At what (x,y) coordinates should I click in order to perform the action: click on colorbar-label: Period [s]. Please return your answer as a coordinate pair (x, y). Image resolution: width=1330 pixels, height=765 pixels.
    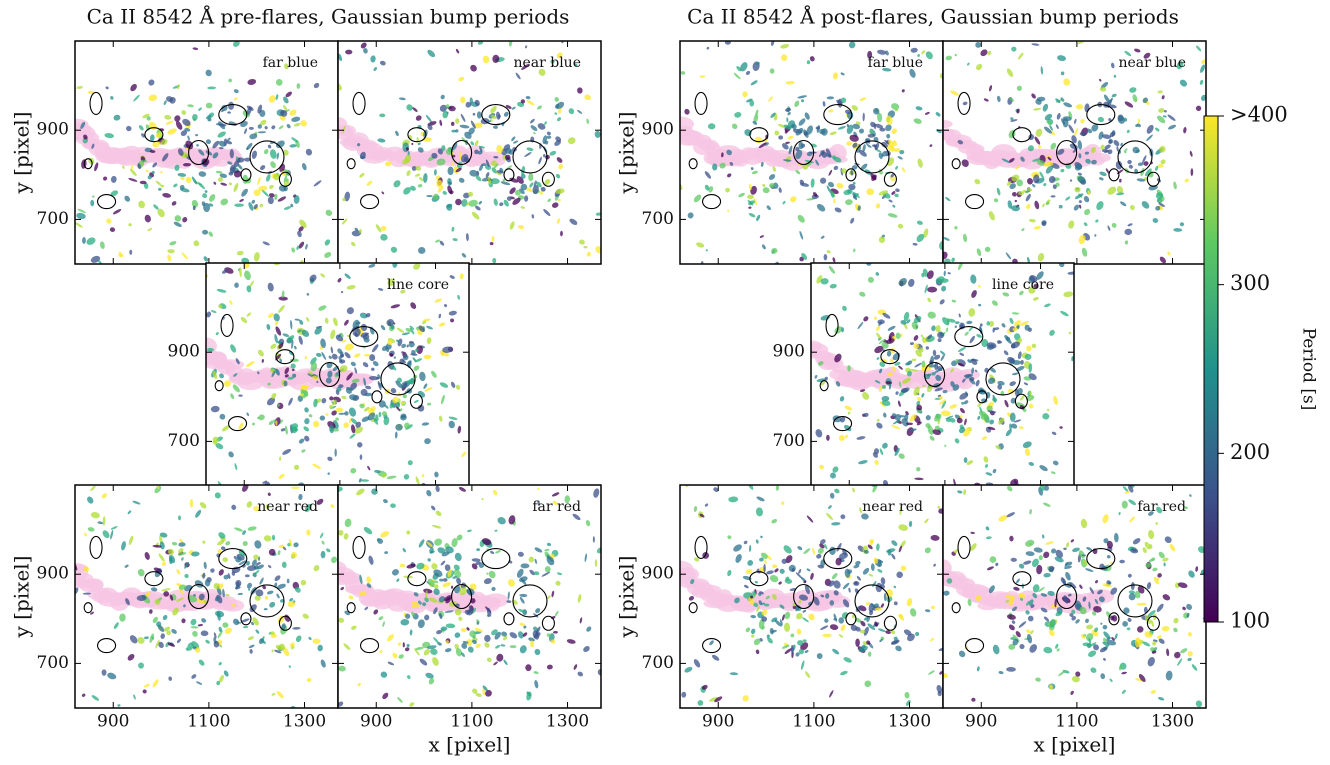
    Looking at the image, I should click on (1309, 369).